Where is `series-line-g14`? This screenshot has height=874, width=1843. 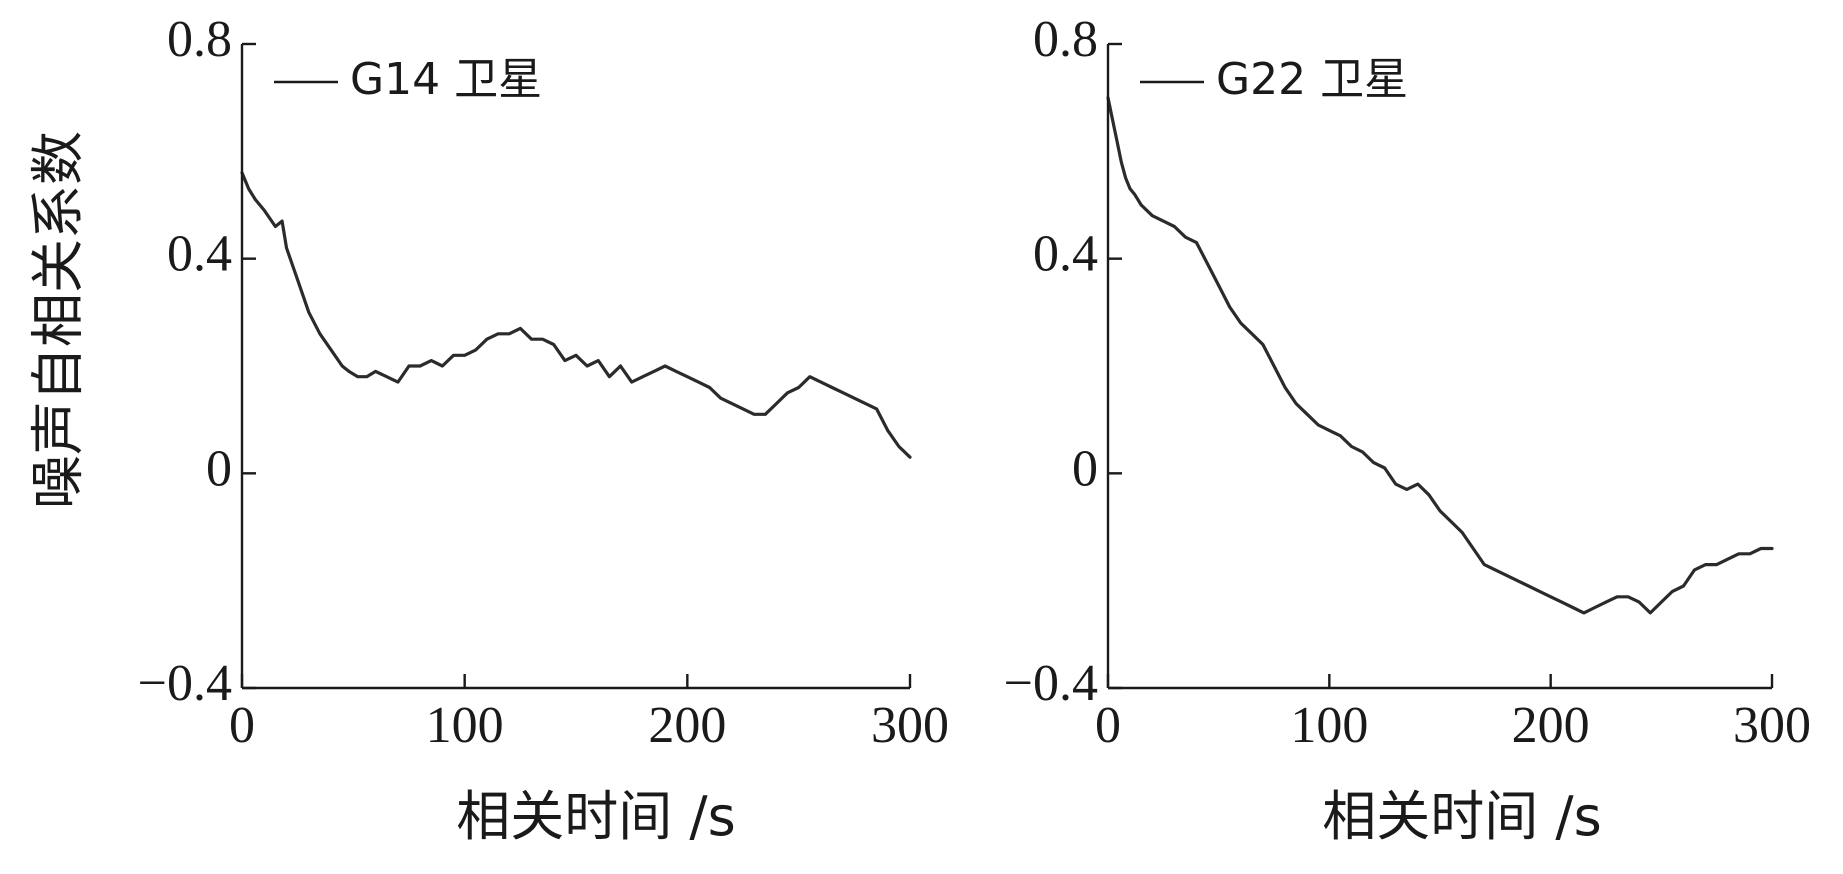 series-line-g14 is located at coordinates (576, 315).